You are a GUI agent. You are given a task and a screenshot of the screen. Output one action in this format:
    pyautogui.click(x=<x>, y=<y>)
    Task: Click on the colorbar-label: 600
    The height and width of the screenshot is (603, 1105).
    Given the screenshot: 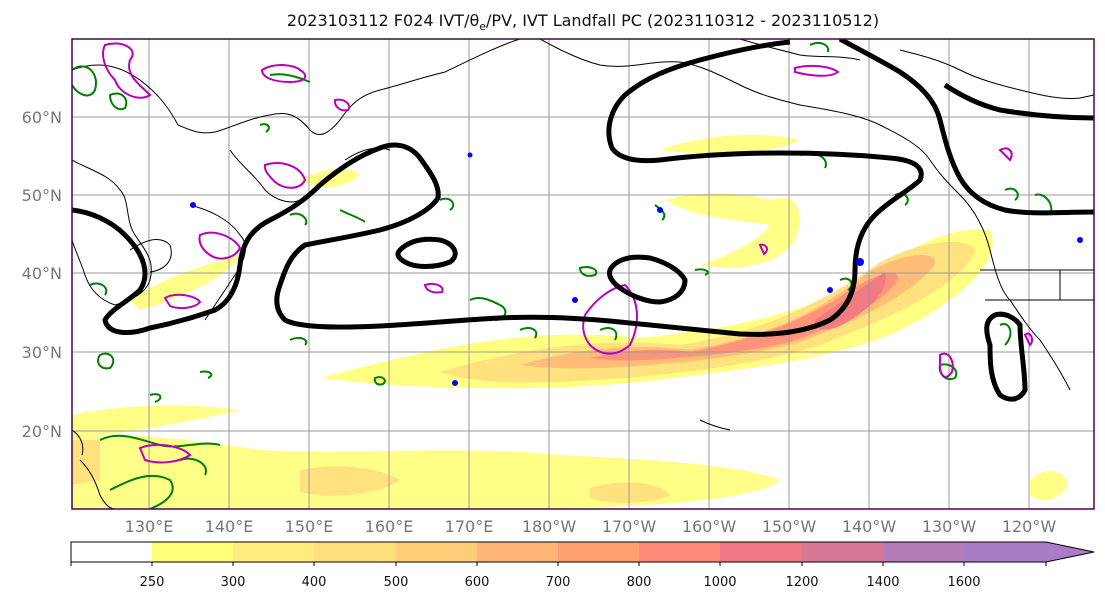 What is the action you would take?
    pyautogui.click(x=477, y=582)
    